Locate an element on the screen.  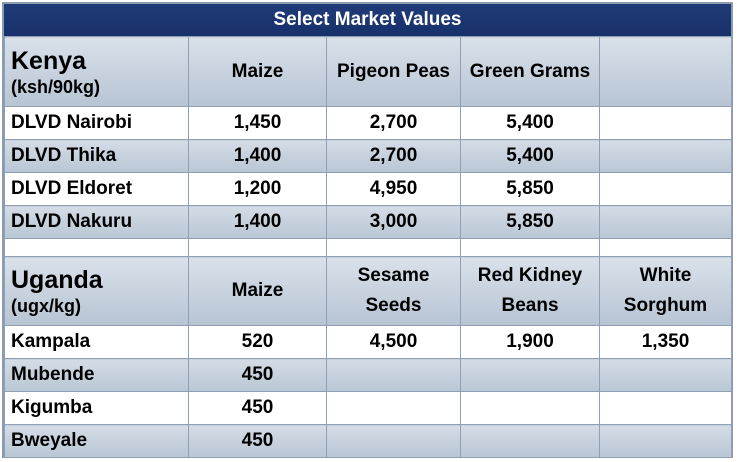
market-name: DLVD Thika is located at coordinates (96, 156).